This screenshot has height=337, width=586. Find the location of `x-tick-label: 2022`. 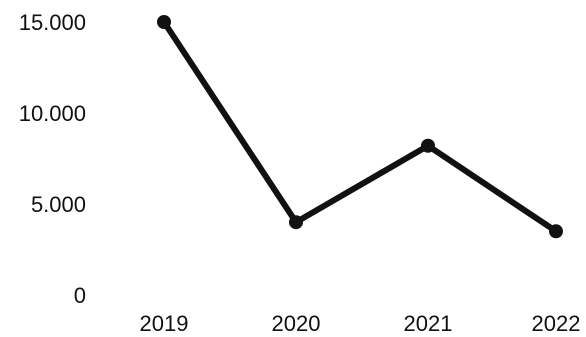

x-tick-label: 2022 is located at coordinates (556, 323).